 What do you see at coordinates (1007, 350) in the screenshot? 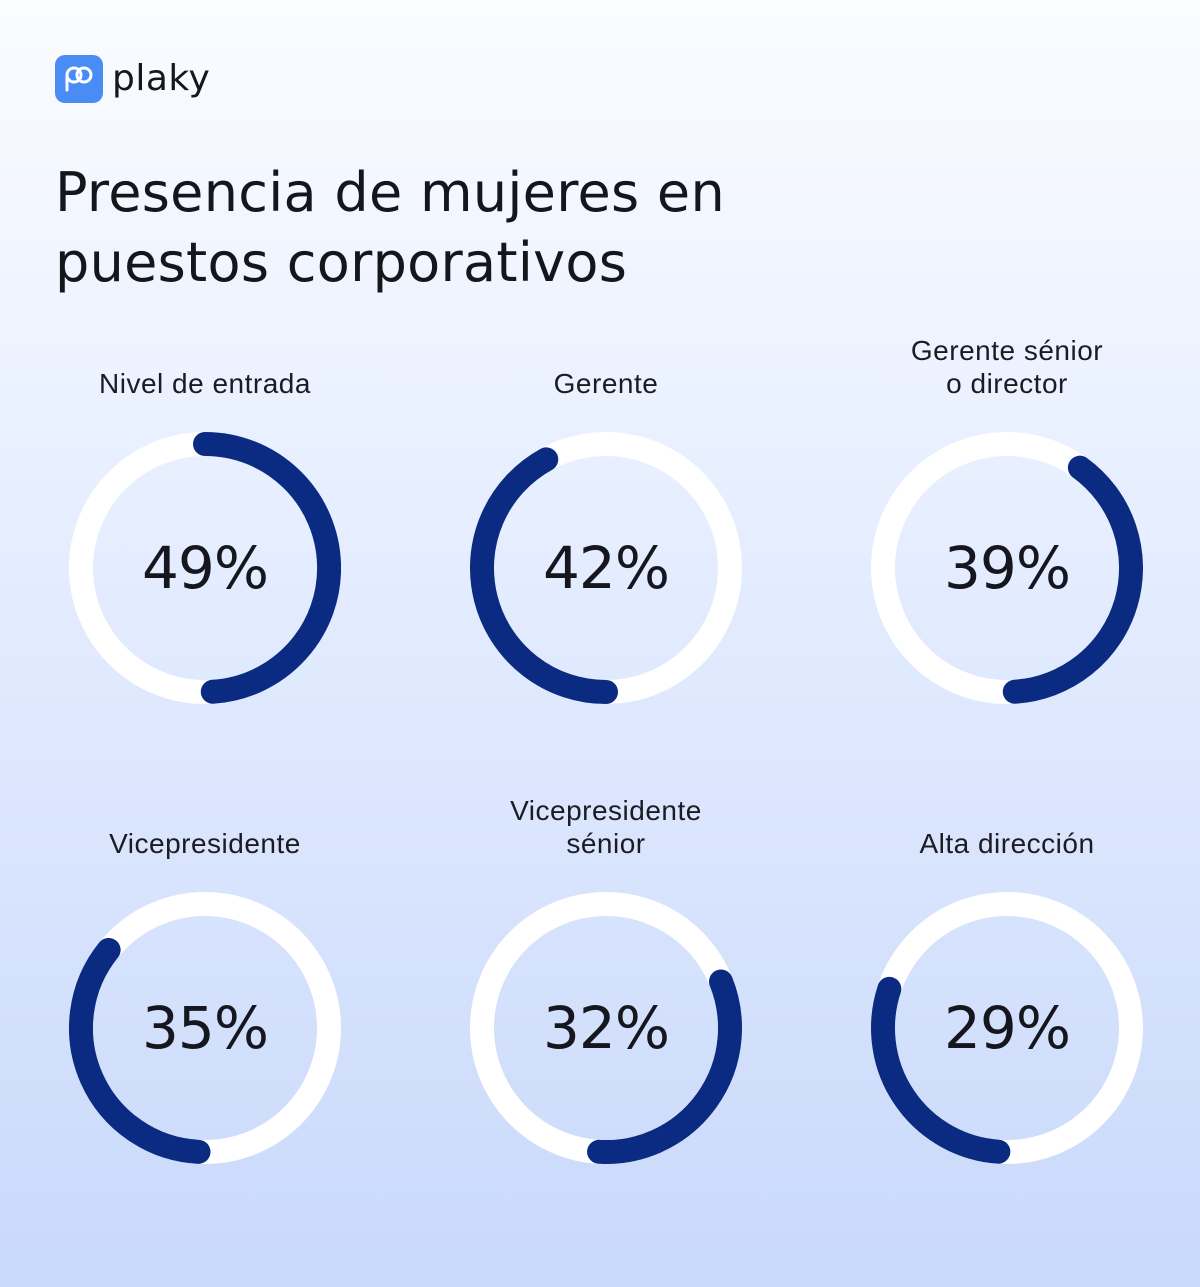
I see `donut-label-line: Gerente sénior` at bounding box center [1007, 350].